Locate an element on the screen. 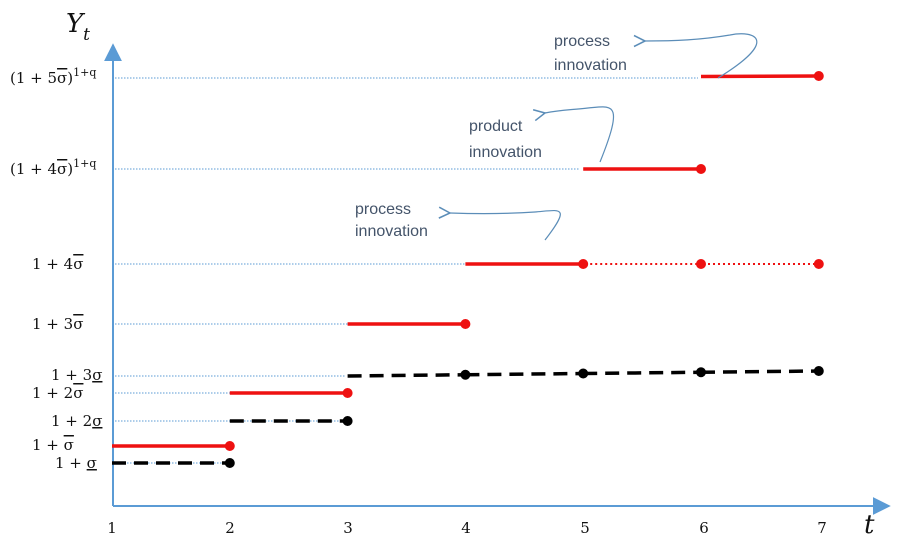 Image resolution: width=907 pixels, height=545 pixels. level-sym-l6: σ is located at coordinates (78, 324).